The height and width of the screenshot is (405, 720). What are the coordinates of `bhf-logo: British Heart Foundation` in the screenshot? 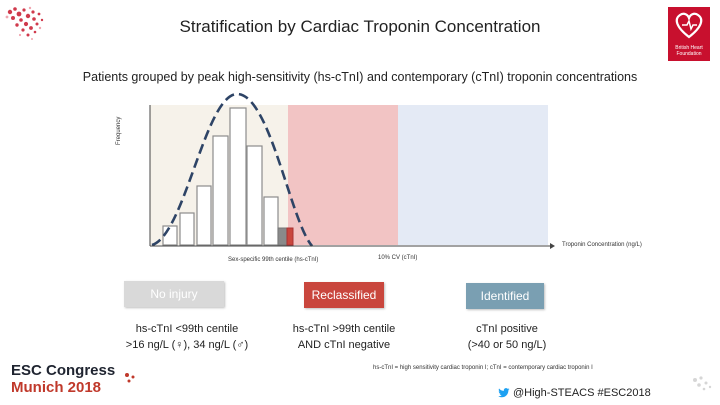 It's located at (689, 34).